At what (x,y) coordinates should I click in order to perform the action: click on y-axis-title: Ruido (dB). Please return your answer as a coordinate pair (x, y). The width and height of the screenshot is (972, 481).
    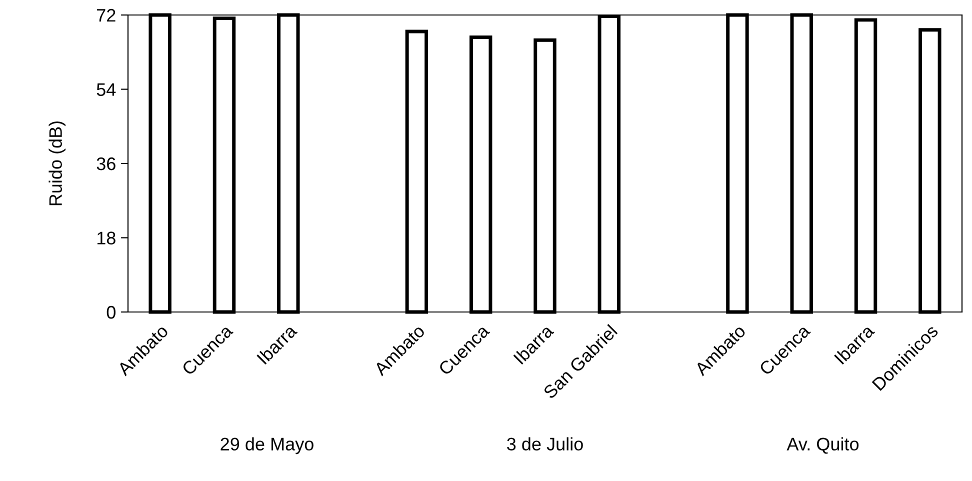
    Looking at the image, I should click on (57, 163).